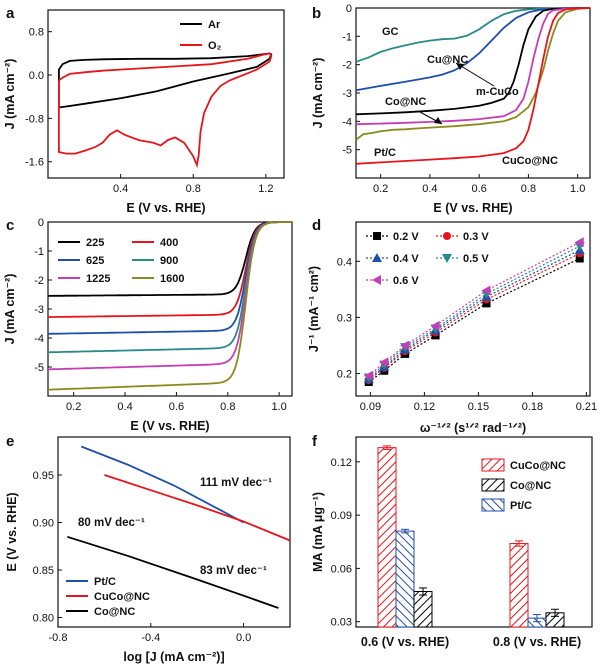 The image size is (600, 665). What do you see at coordinates (150, 638) in the screenshot?
I see `x-tick-label: -0.4` at bounding box center [150, 638].